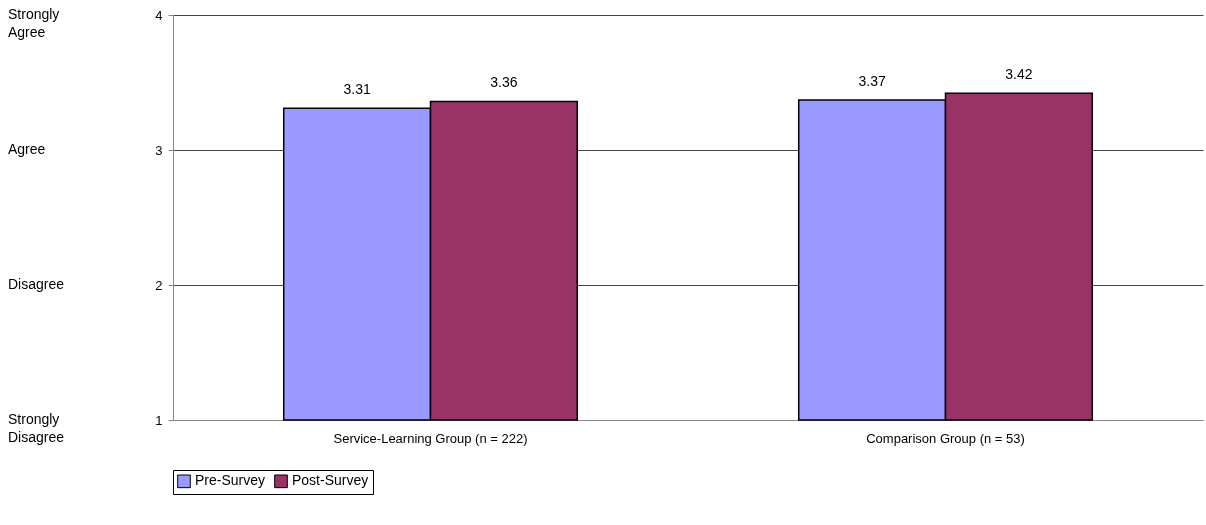  I want to click on legend-label: Pre-Survey, so click(230, 480).